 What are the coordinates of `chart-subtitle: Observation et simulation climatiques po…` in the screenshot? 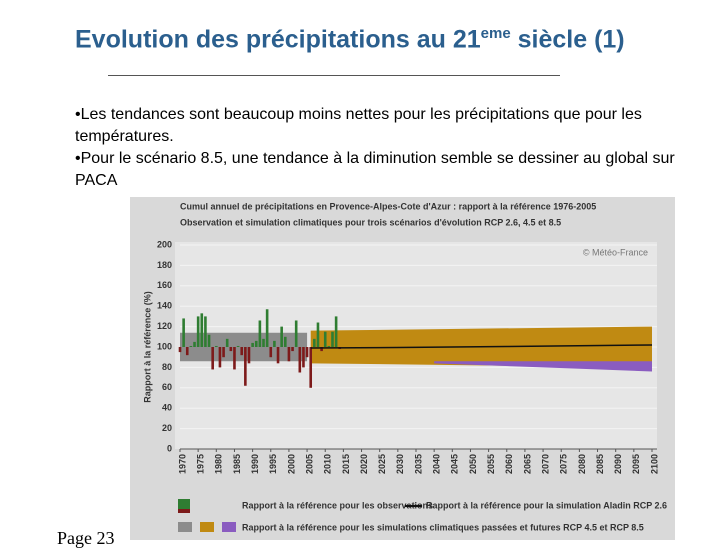 It's located at (370, 222).